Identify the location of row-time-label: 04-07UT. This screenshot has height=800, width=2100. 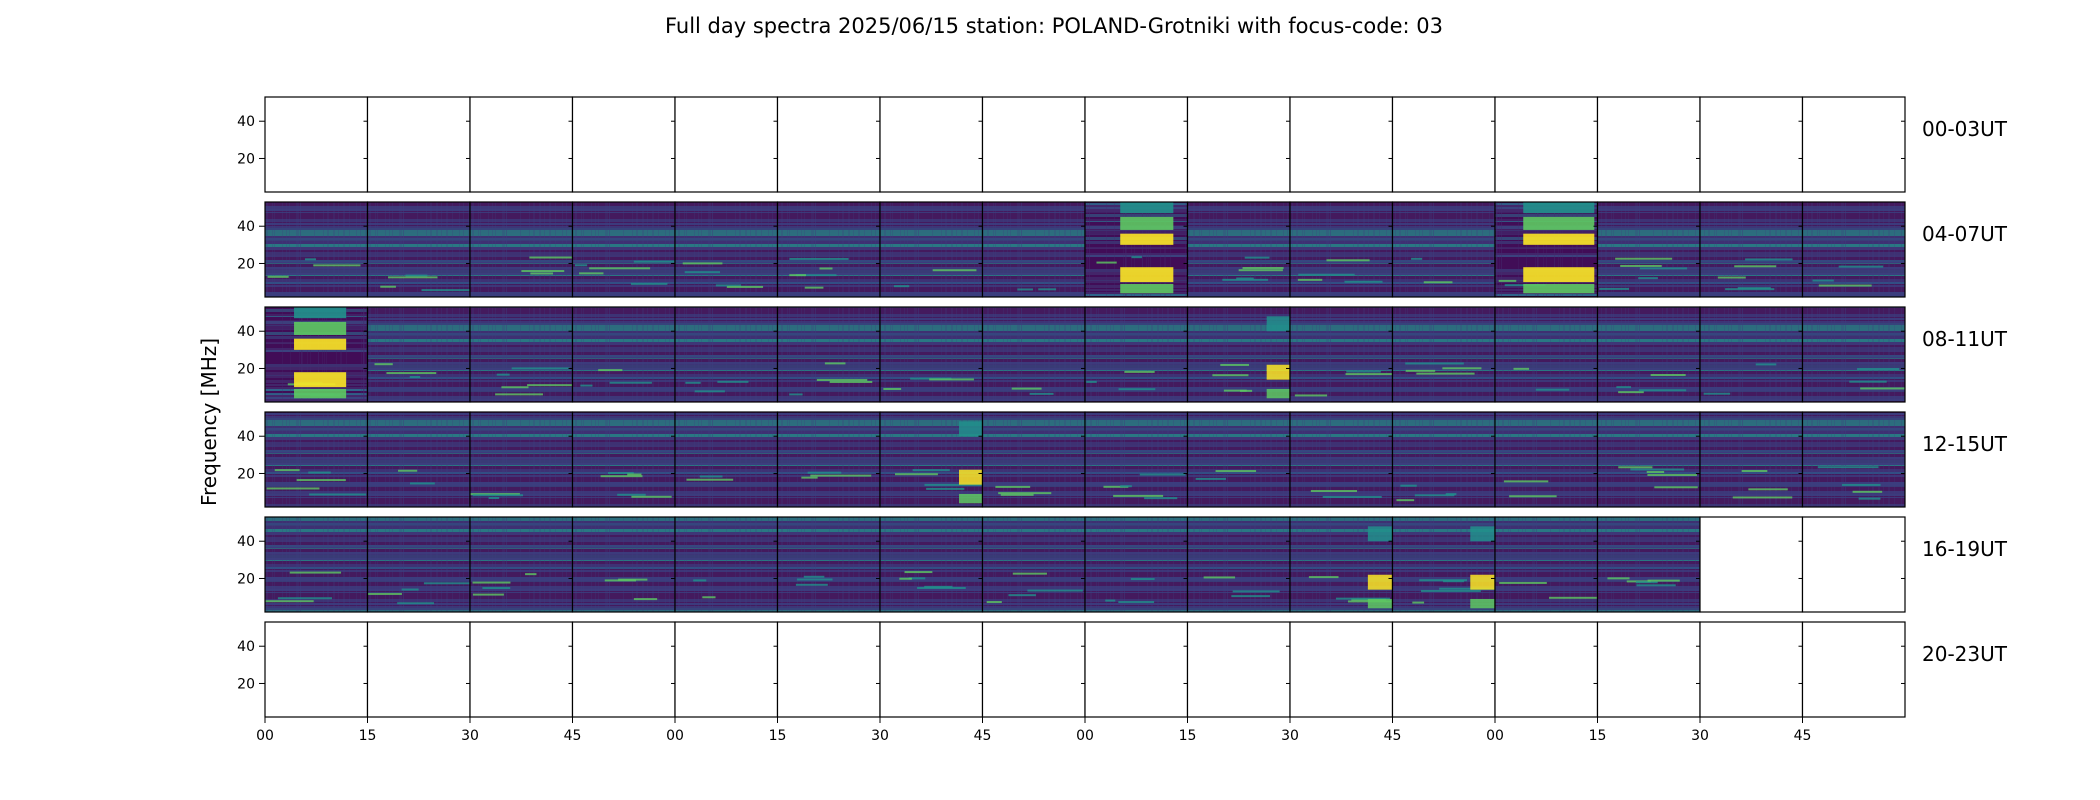
(1965, 234).